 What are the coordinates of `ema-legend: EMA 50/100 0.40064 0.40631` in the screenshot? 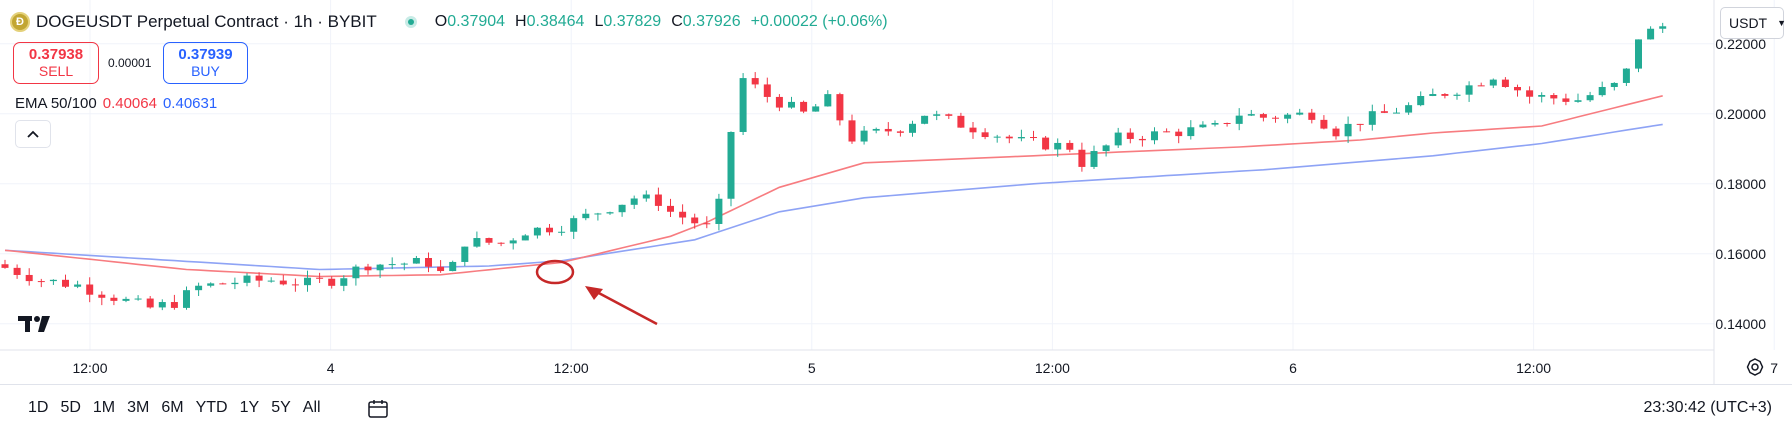 It's located at (116, 103).